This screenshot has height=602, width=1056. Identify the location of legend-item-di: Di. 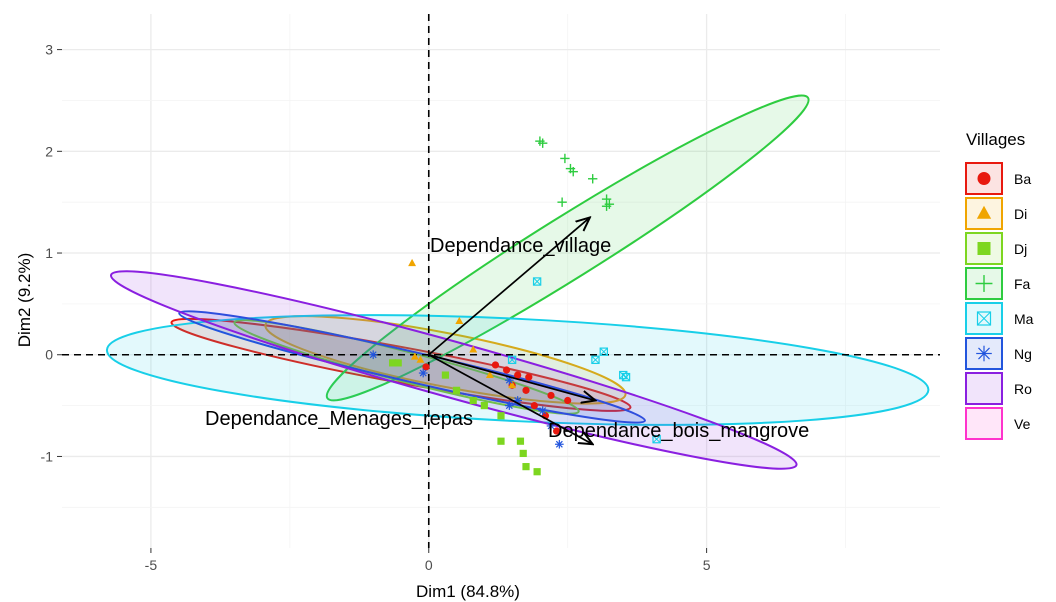
(996, 213).